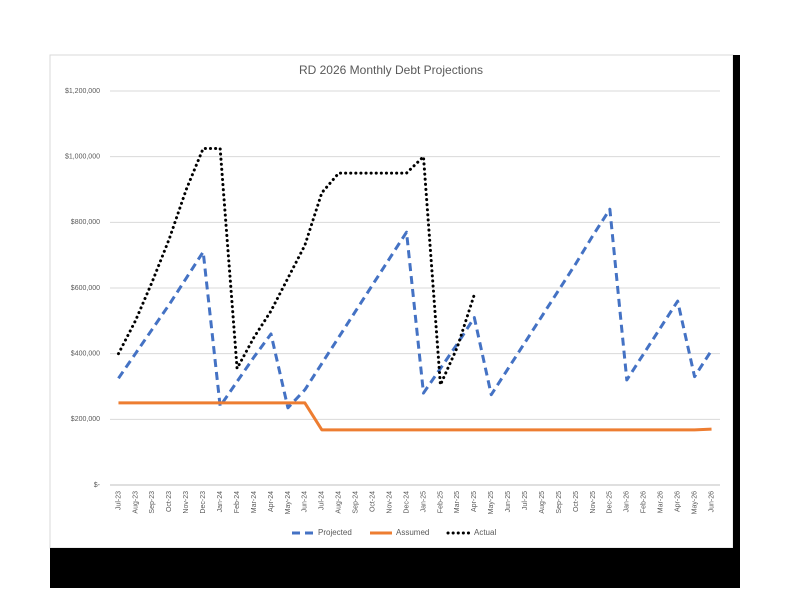 The height and width of the screenshot is (612, 792). I want to click on y-tick-label: $-, so click(97, 485).